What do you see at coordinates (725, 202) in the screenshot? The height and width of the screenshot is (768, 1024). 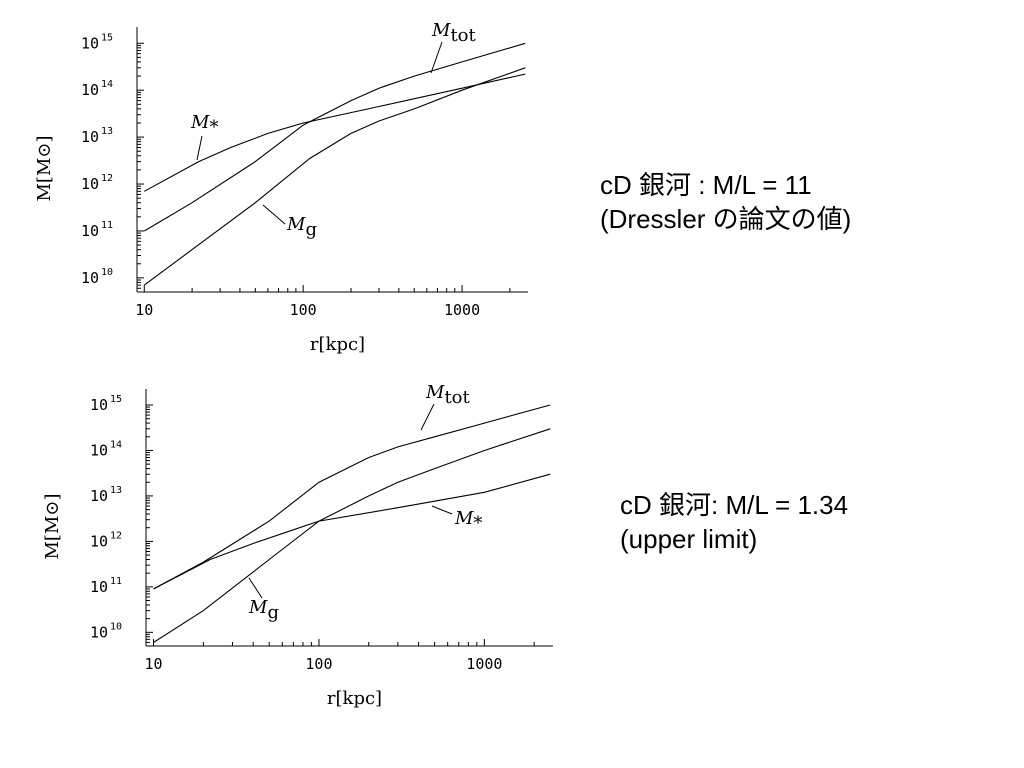 I see `caption-top: cD 銀河 : M/L = 11 (Dressler の論文の値)` at bounding box center [725, 202].